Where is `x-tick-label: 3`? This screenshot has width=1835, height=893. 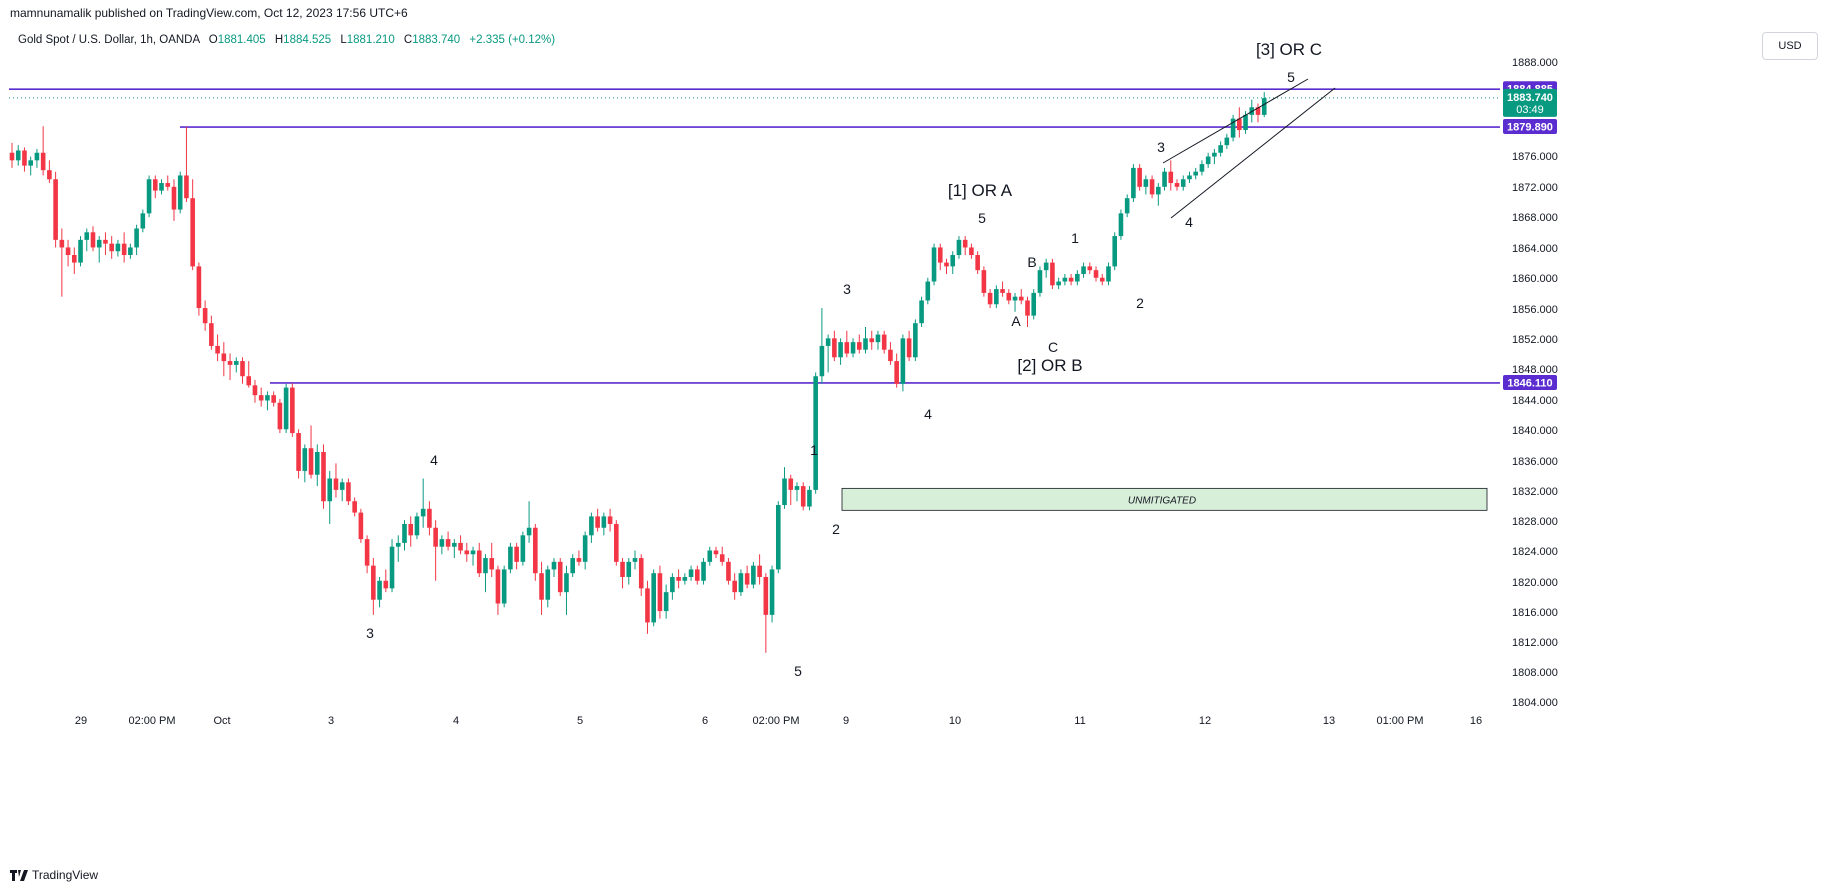 x-tick-label: 3 is located at coordinates (331, 721).